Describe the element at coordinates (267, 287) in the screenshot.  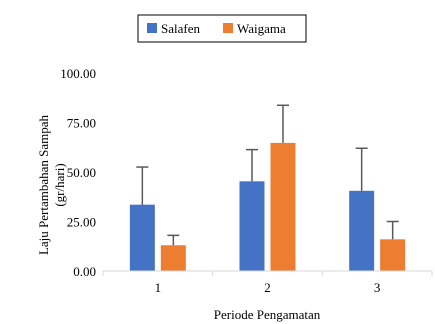
I see `x-tick-label: 2` at that location.